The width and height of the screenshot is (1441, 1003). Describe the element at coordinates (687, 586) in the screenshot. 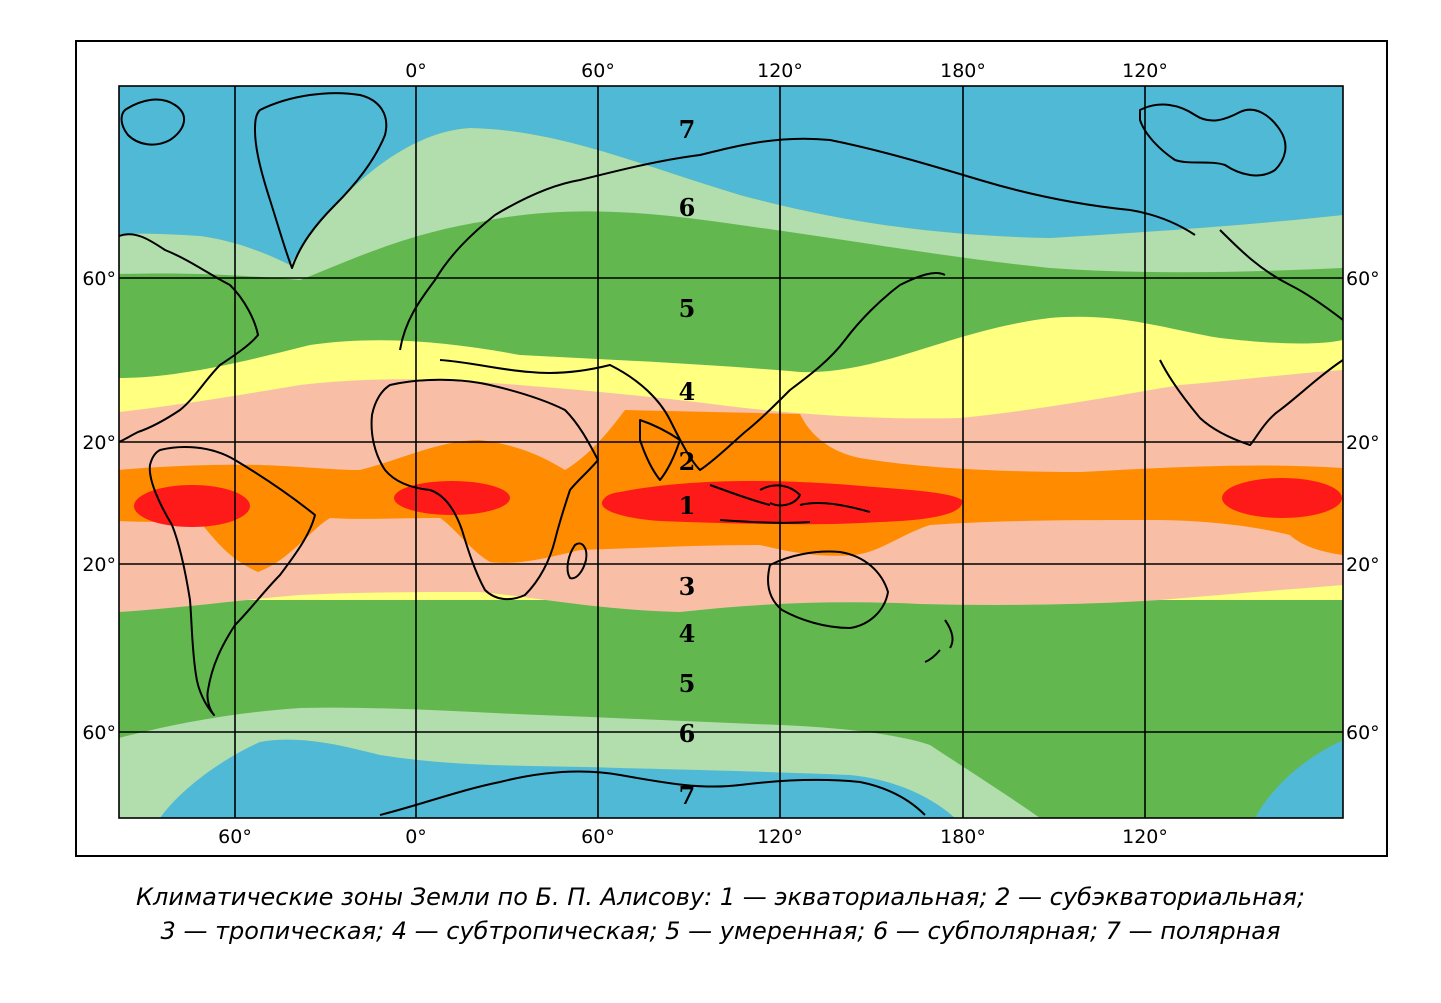

I see `zone-number-label: 3` at that location.